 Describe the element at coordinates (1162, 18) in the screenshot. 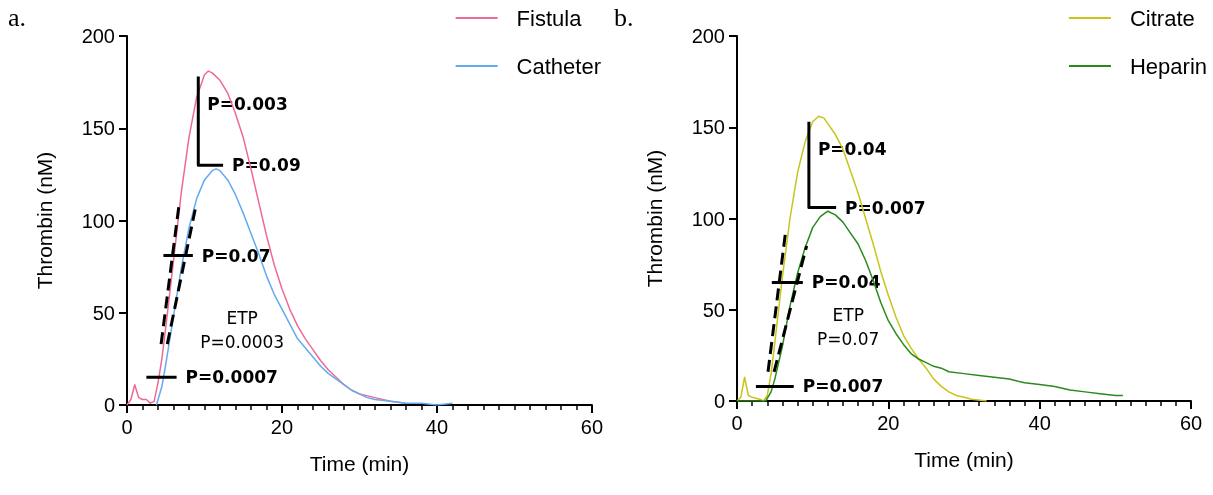

I see `legend-label: Citrate` at that location.